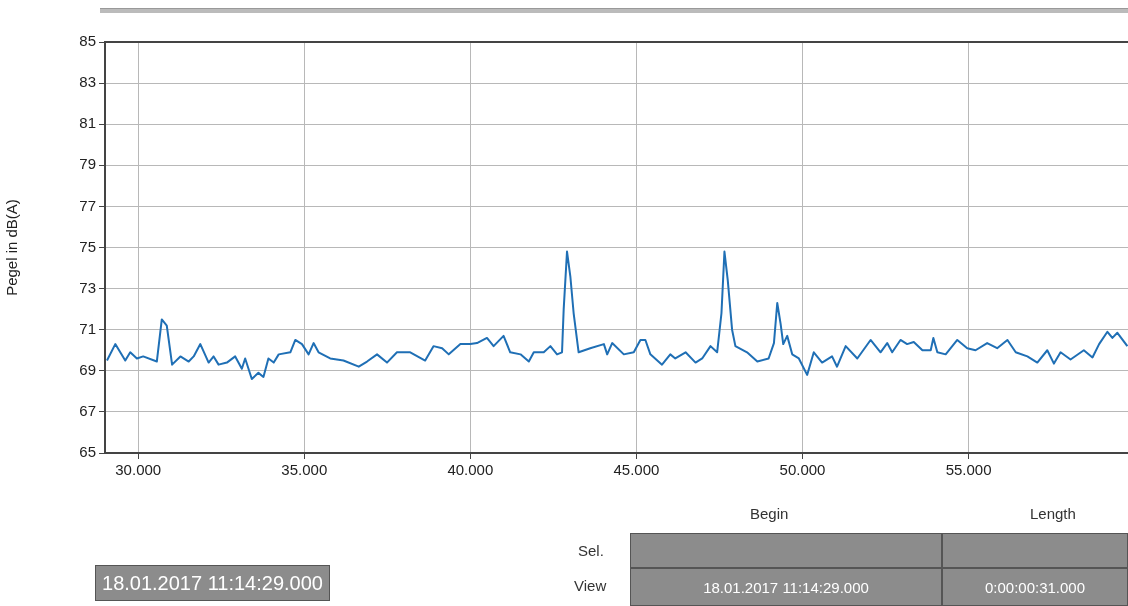 The image size is (1128, 606). I want to click on y-tick-label: 81, so click(87, 123).